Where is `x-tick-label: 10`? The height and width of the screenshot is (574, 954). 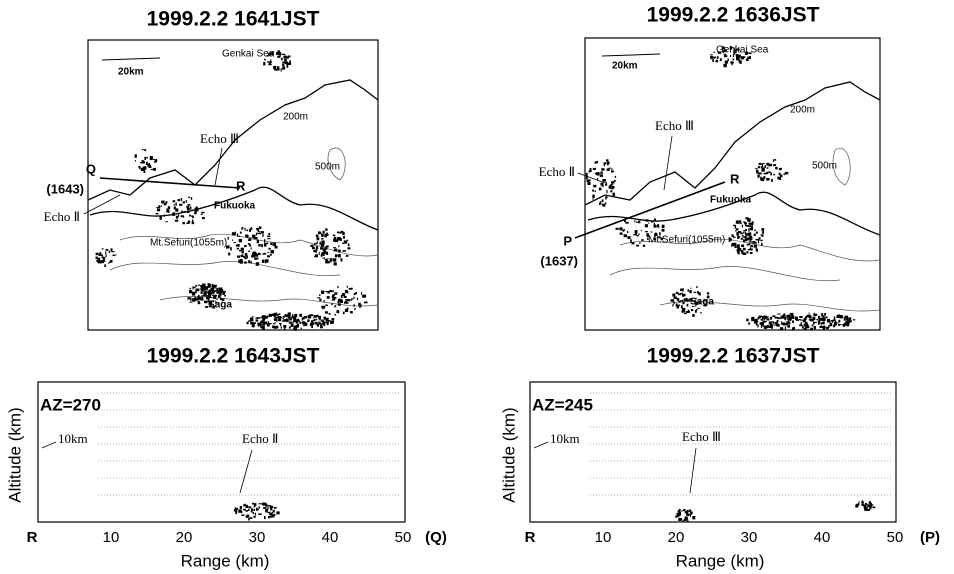 x-tick-label: 10 is located at coordinates (111, 537).